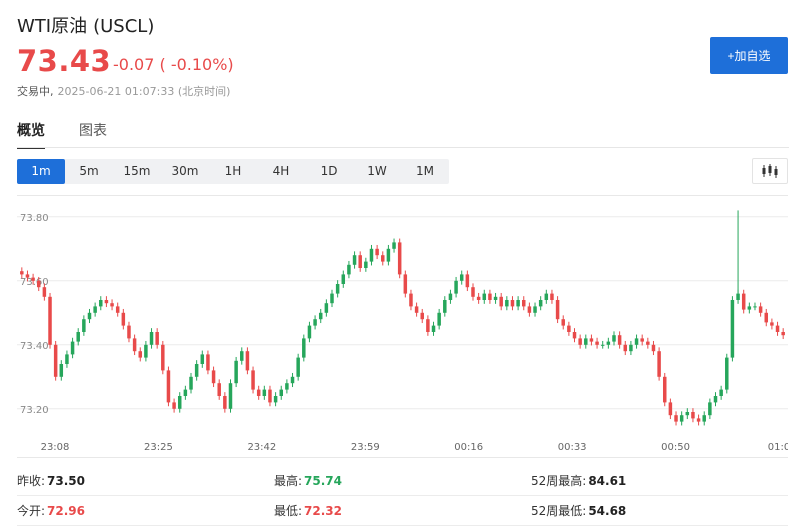 The width and height of the screenshot is (800, 532). What do you see at coordinates (185, 171) in the screenshot?
I see `period-30m: 30m` at bounding box center [185, 171].